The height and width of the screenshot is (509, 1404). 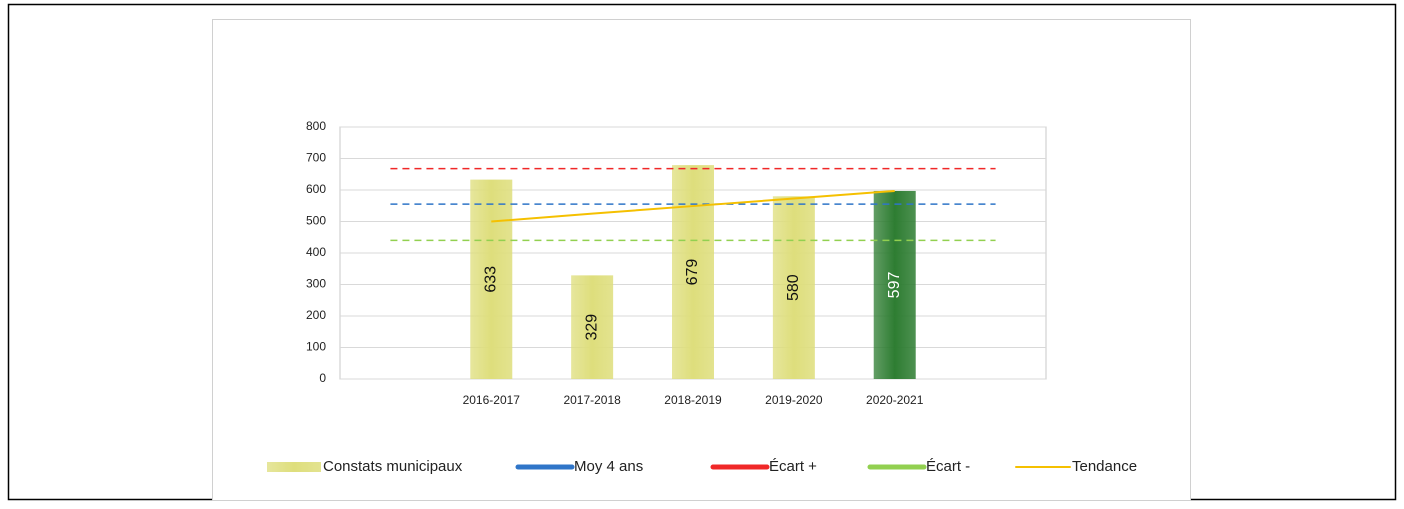 I want to click on data-label: 679, so click(x=692, y=272).